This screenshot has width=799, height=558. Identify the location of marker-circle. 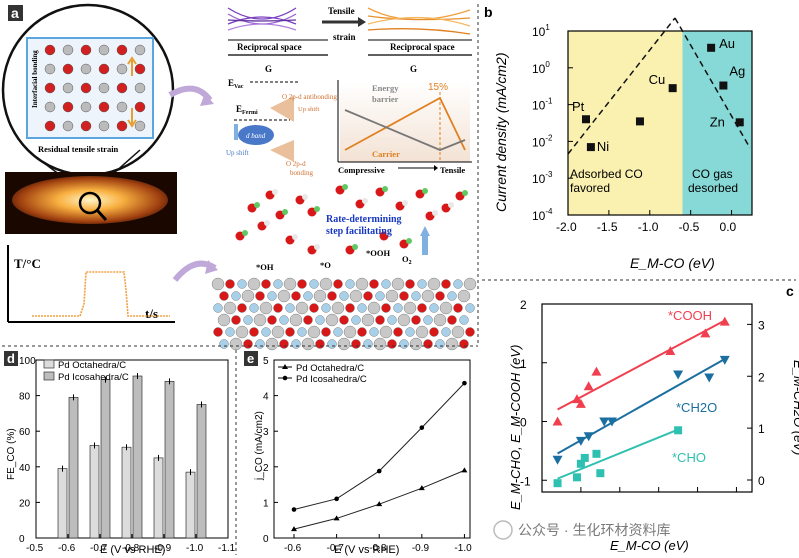
(422, 427).